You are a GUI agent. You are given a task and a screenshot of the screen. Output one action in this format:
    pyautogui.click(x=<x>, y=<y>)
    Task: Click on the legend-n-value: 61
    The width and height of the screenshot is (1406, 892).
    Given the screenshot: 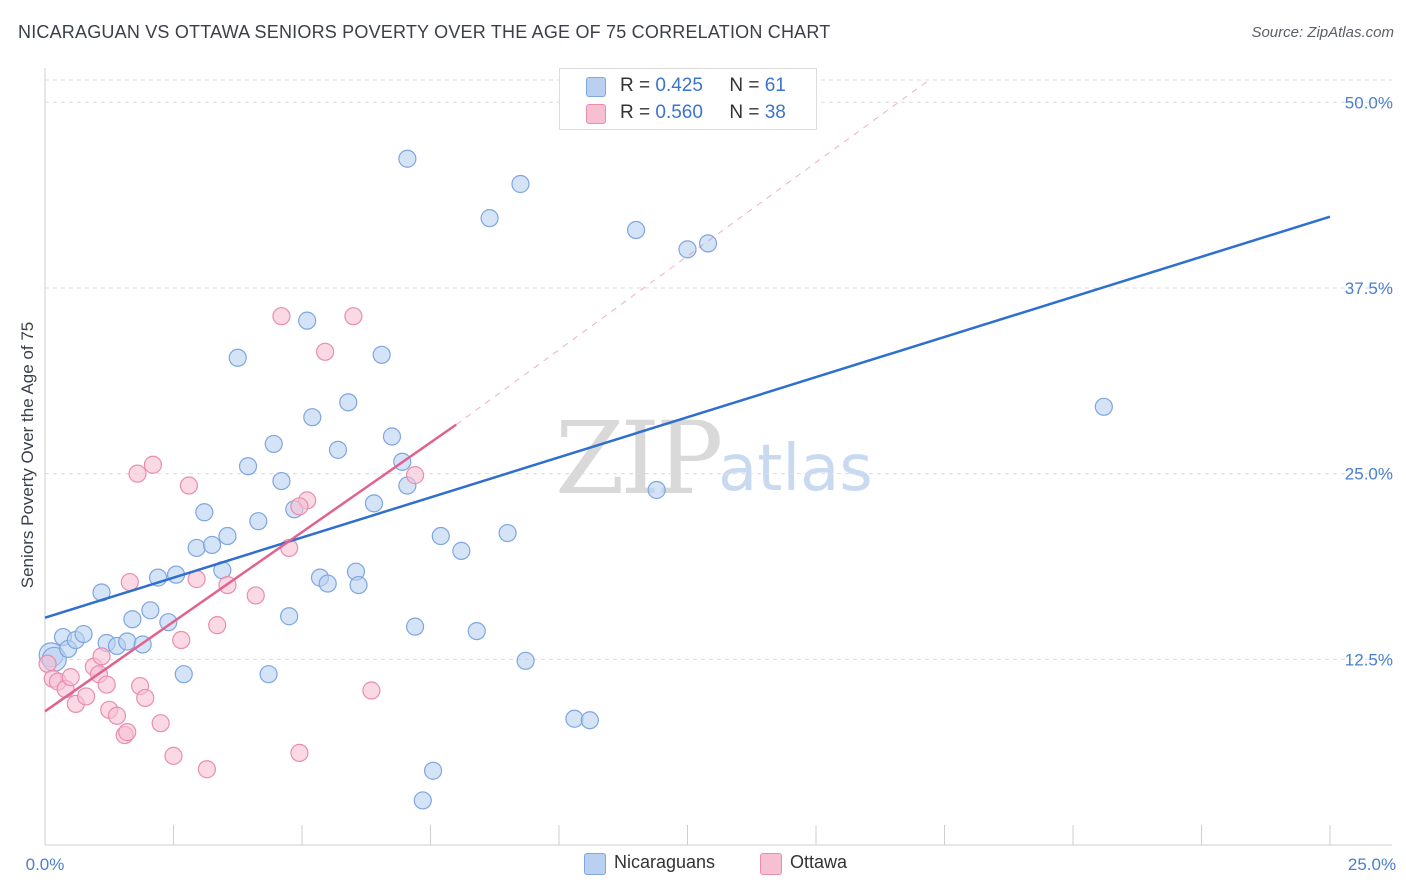 What is the action you would take?
    pyautogui.click(x=775, y=85)
    